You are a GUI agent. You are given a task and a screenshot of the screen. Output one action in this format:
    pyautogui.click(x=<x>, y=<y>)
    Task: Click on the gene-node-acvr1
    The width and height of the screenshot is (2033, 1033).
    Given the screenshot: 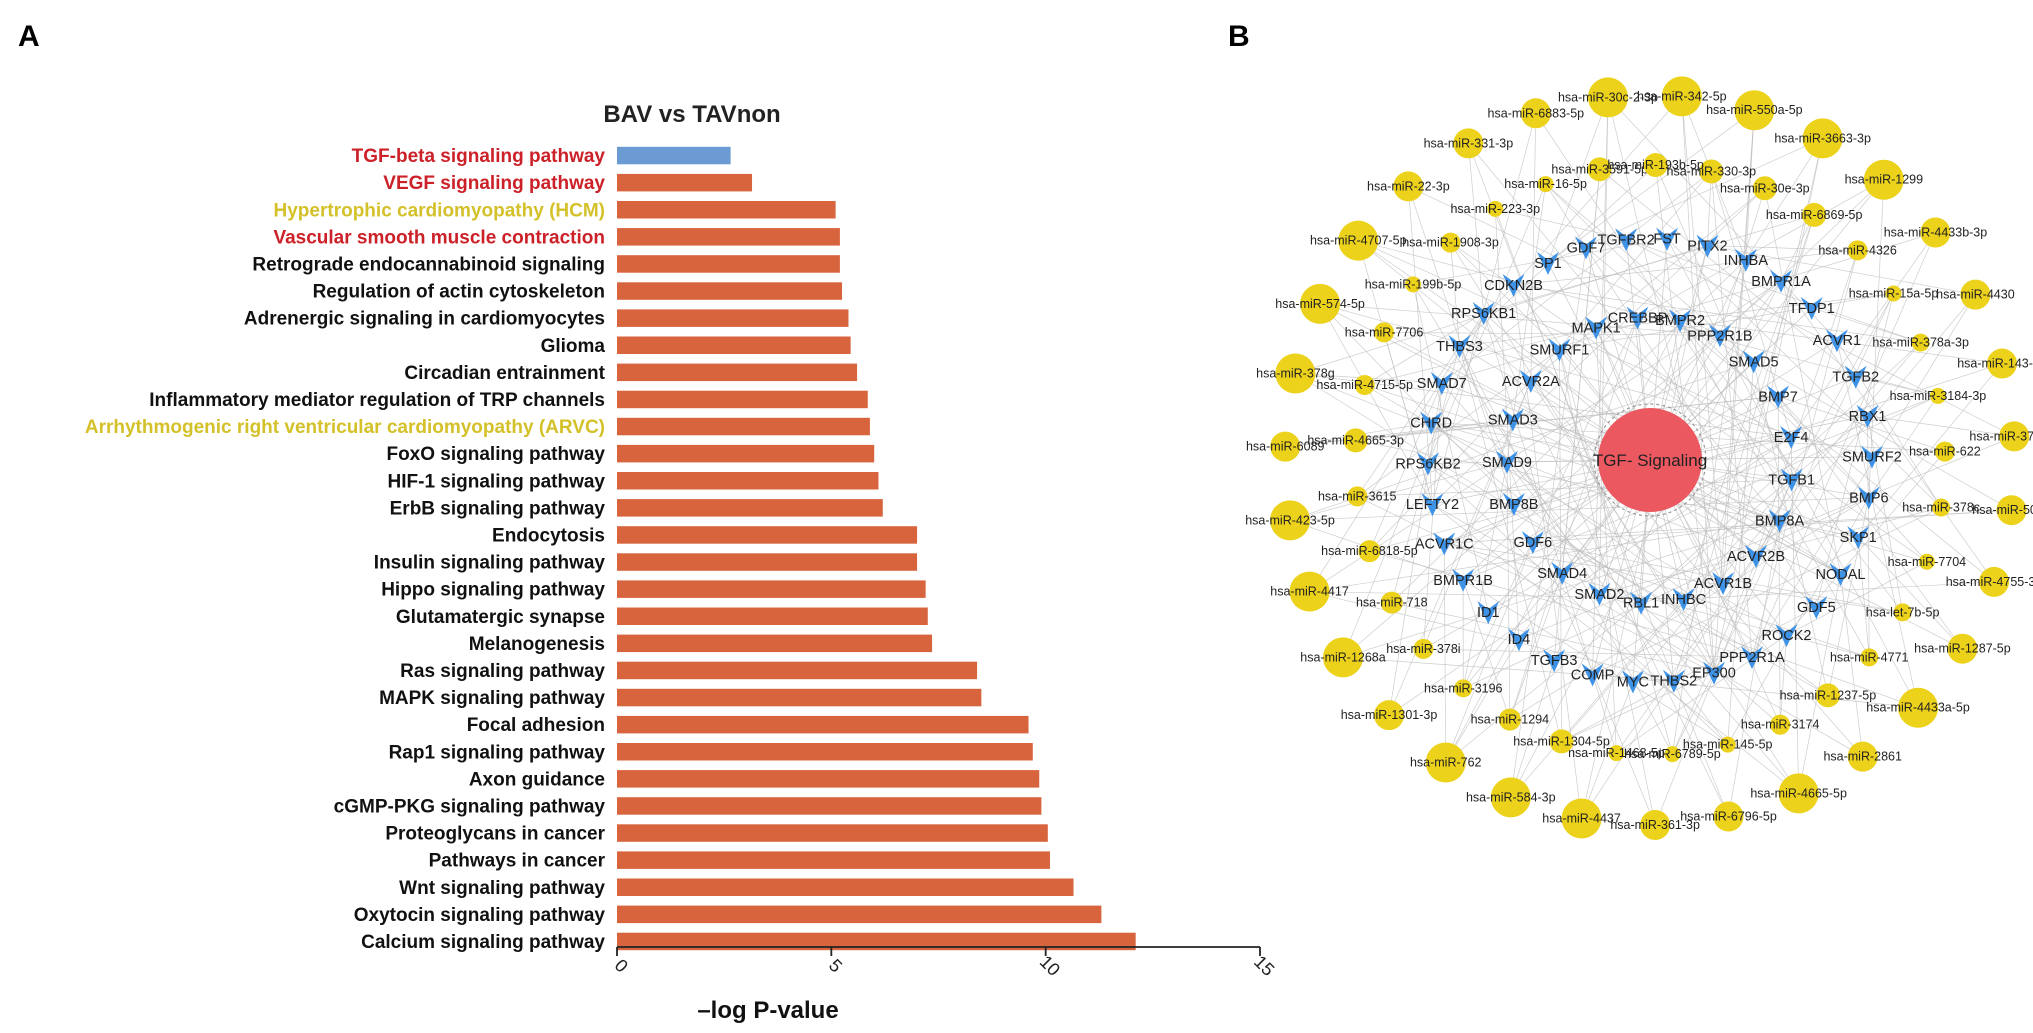 What is the action you would take?
    pyautogui.click(x=1836, y=341)
    